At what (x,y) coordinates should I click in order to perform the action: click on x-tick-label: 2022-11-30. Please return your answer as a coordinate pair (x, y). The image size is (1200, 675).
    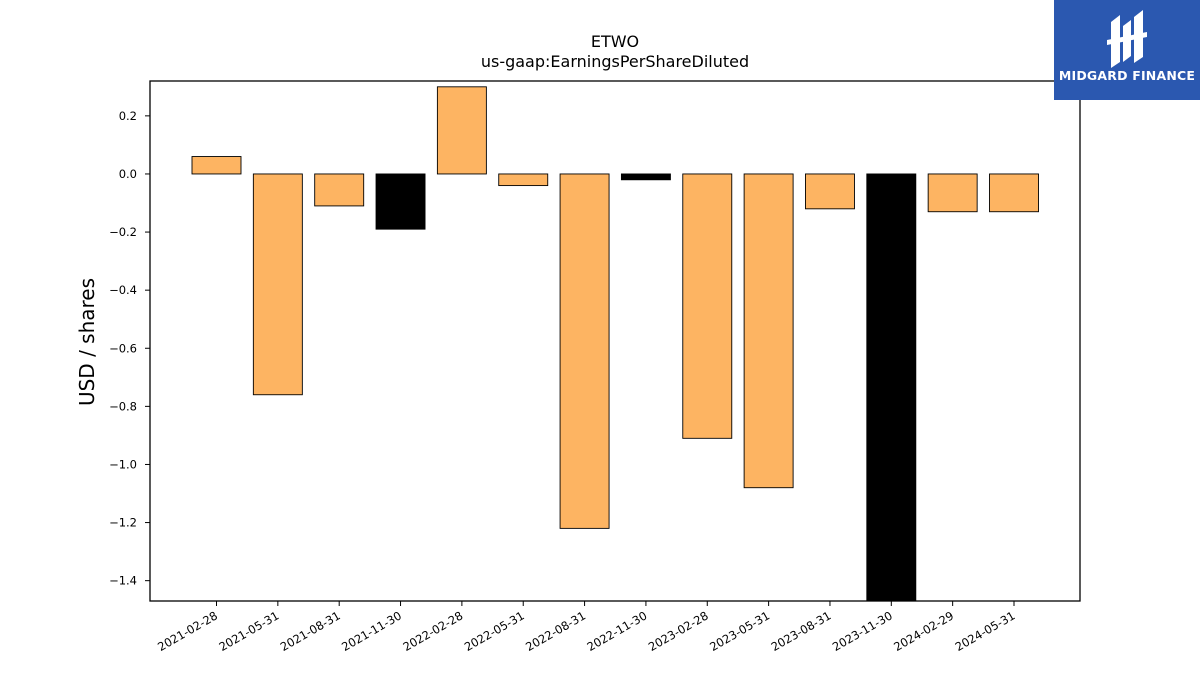
    Looking at the image, I should click on (617, 631).